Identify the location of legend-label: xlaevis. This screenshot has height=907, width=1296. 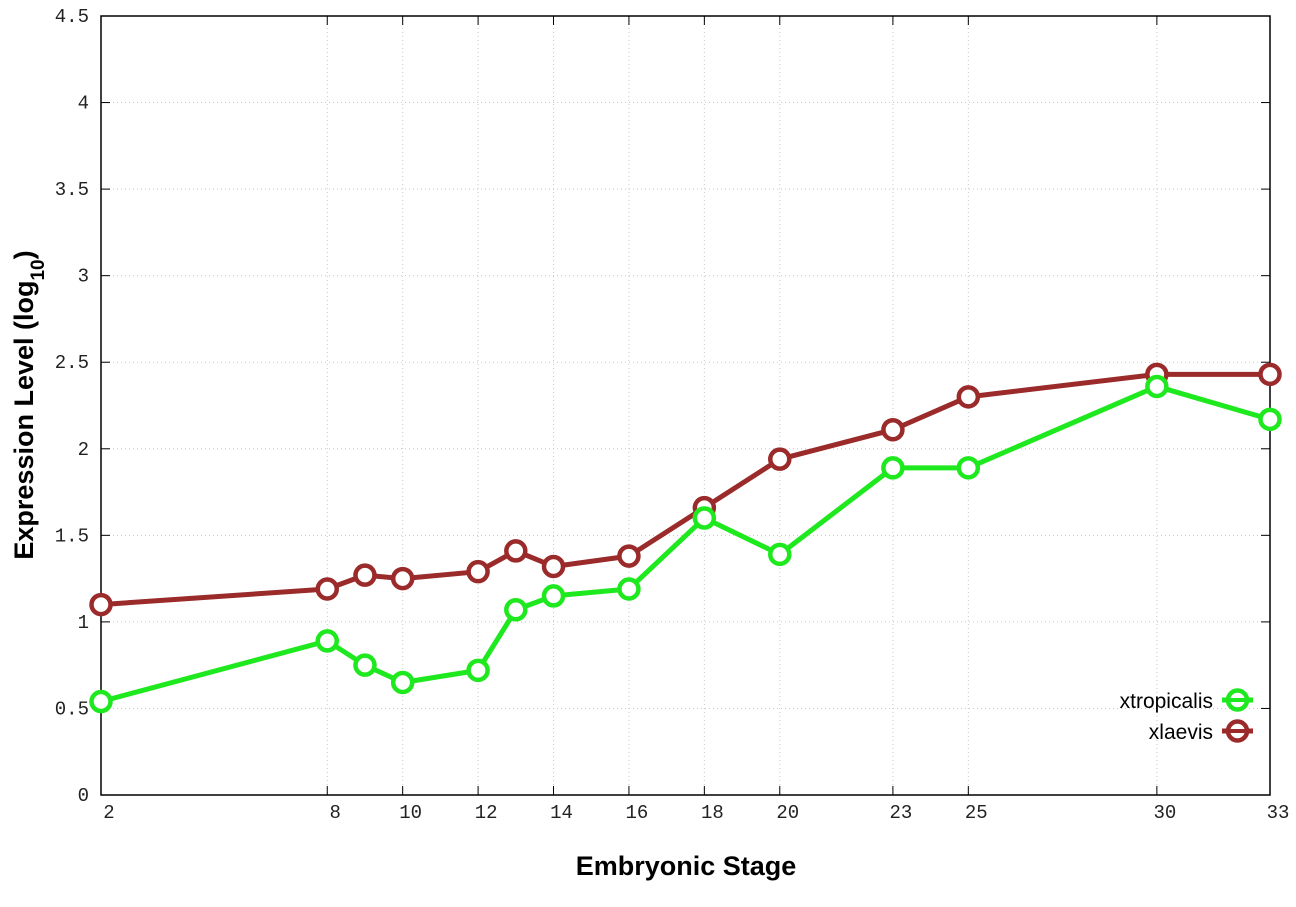
(1181, 732).